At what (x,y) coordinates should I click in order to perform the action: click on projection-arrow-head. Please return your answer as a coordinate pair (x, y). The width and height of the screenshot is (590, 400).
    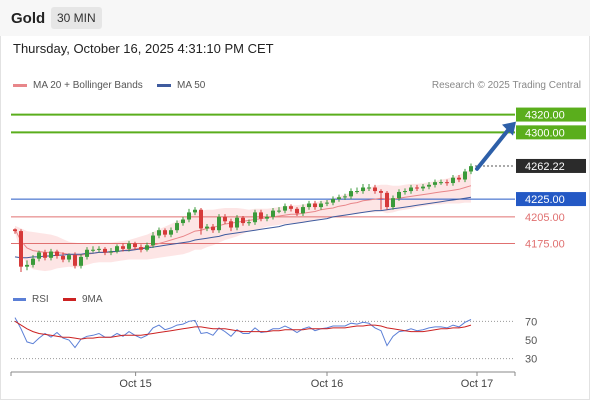
    Looking at the image, I should click on (509, 128).